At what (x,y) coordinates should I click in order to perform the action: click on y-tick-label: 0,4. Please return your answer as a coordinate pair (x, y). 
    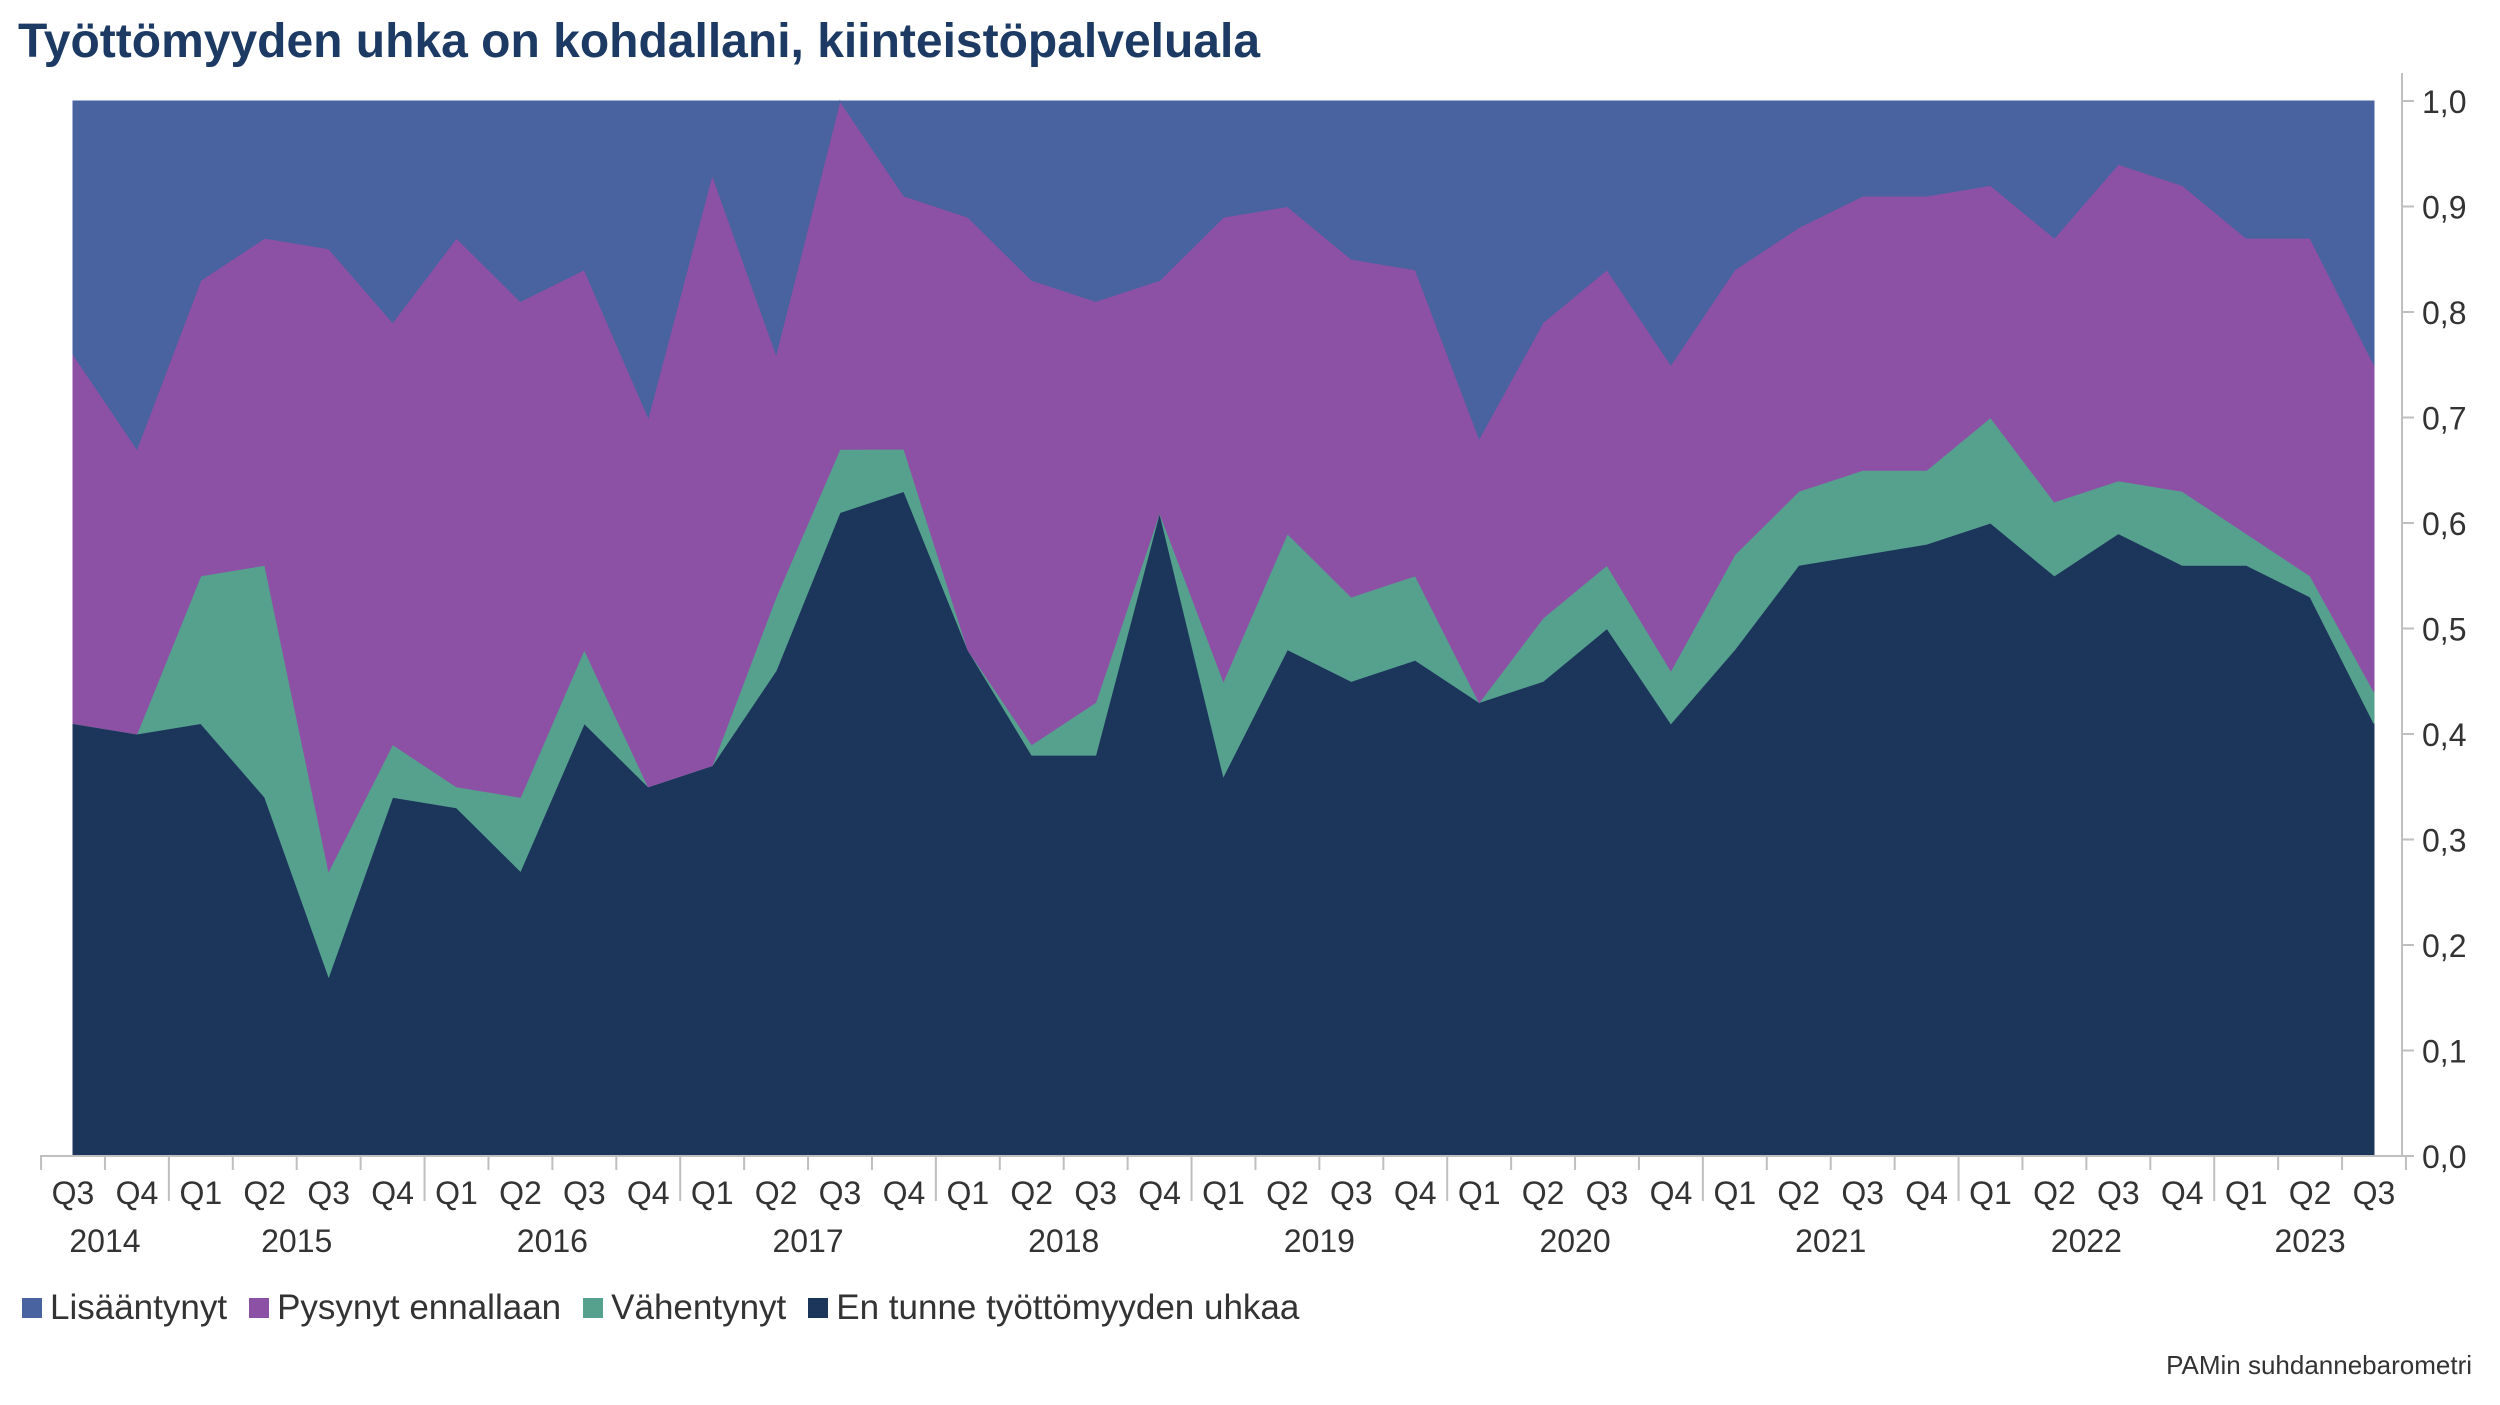
    Looking at the image, I should click on (2444, 735).